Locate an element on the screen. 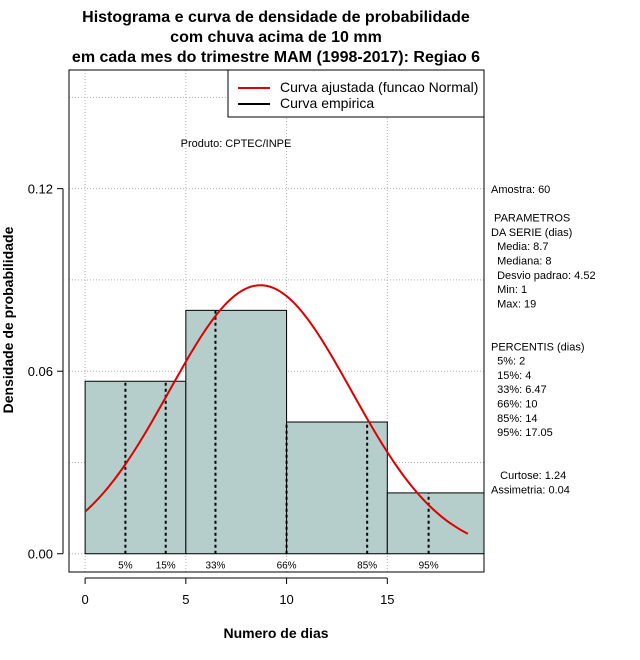 Image resolution: width=640 pixels, height=660 pixels. side-panel-line: Curtose: 1.24 is located at coordinates (528, 476).